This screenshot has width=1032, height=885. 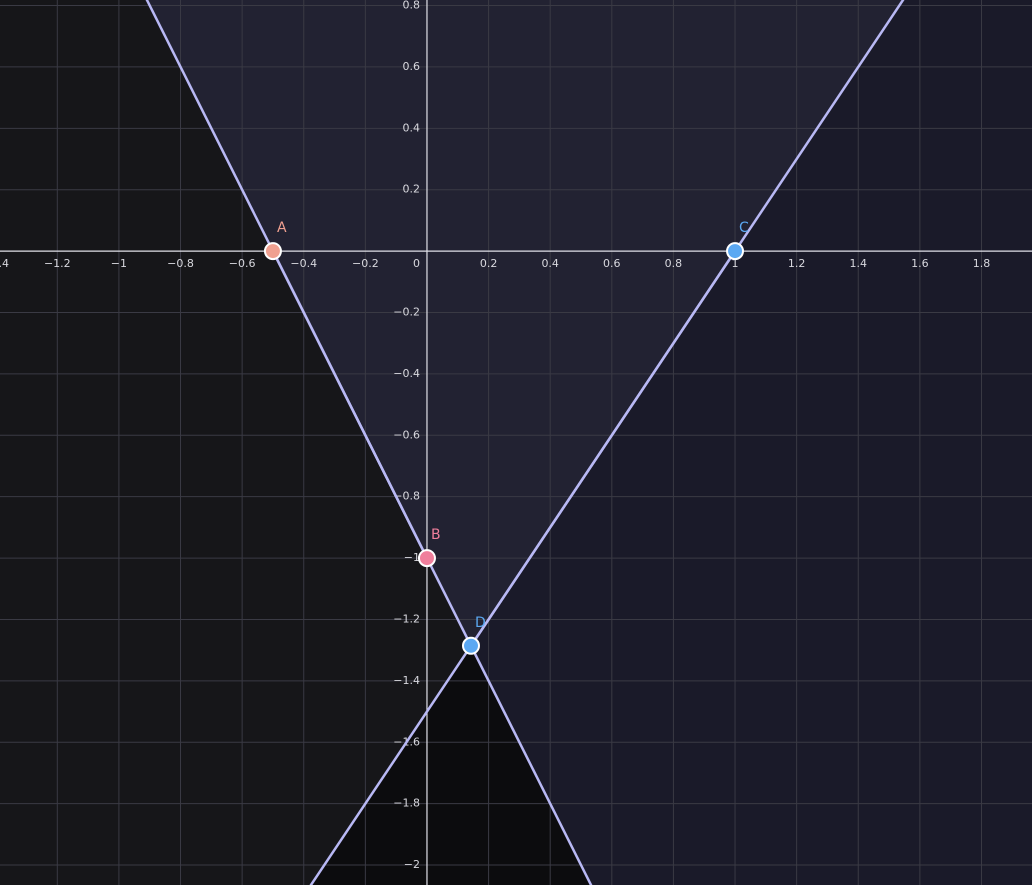 What do you see at coordinates (282, 228) in the screenshot?
I see `point-label: A` at bounding box center [282, 228].